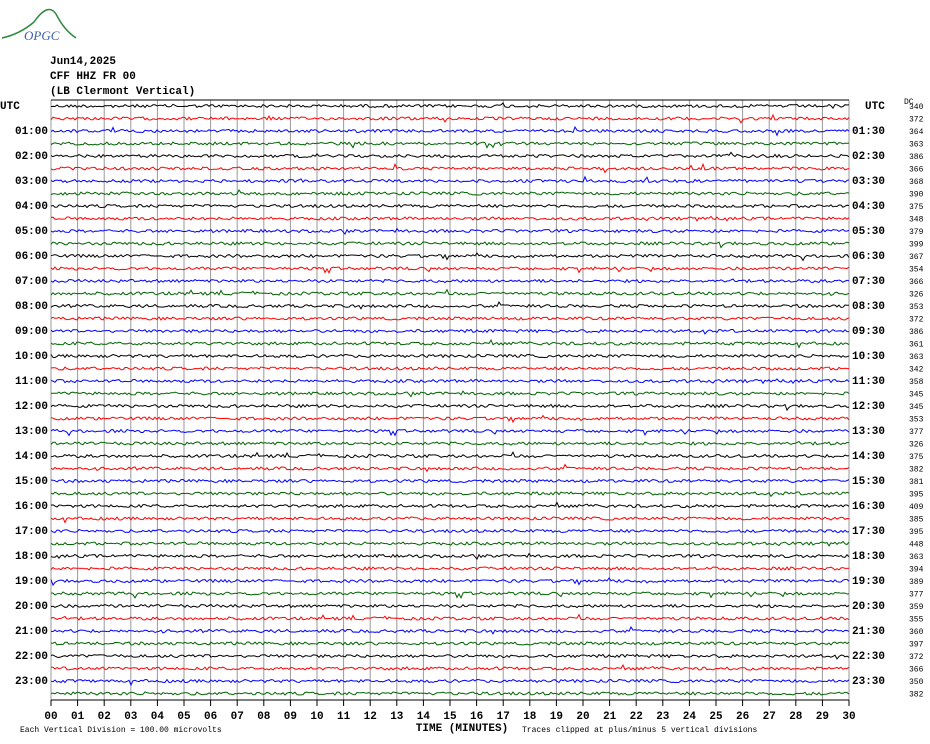 The height and width of the screenshot is (744, 930). Describe the element at coordinates (916, 595) in the screenshot. I see `dc-value: 377` at that location.